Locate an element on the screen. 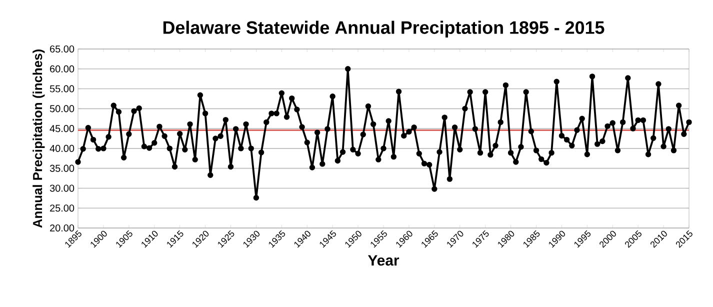 This screenshot has width=713, height=307. y-tick-label: 60.00 is located at coordinates (62, 68).